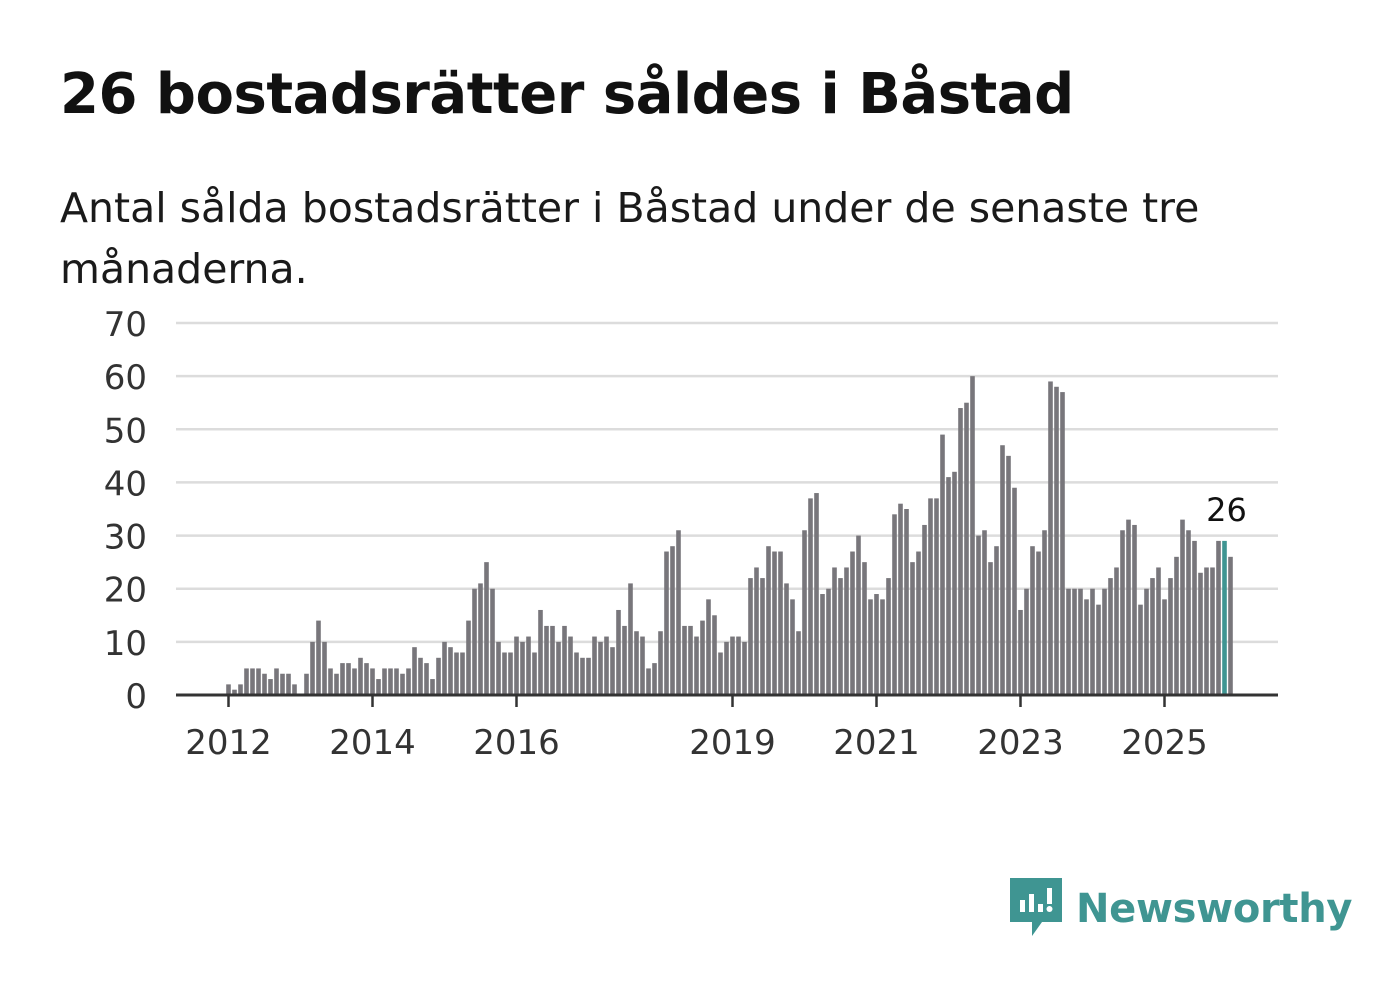  Describe the element at coordinates (1036, 907) in the screenshot. I see `newsworthy-icon` at that location.